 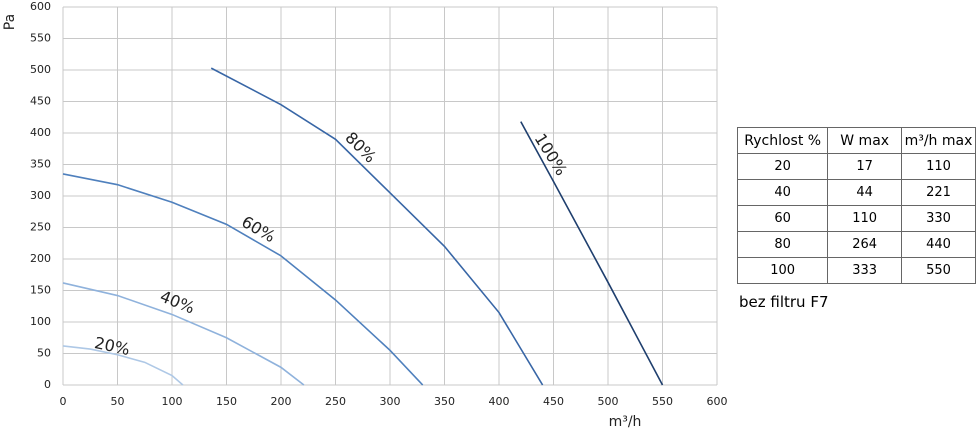 I want to click on x-tick-label: 550, so click(x=662, y=401).